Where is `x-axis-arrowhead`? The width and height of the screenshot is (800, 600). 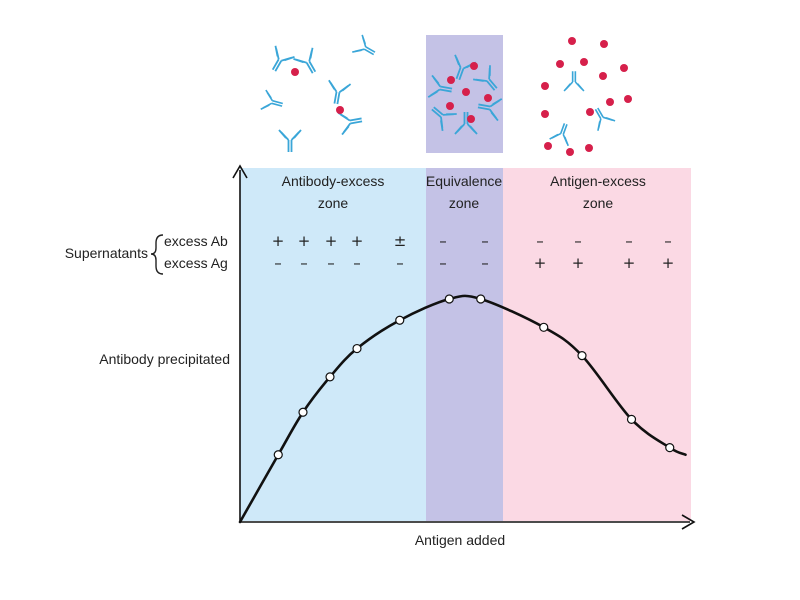
x-axis-arrowhead is located at coordinates (688, 522).